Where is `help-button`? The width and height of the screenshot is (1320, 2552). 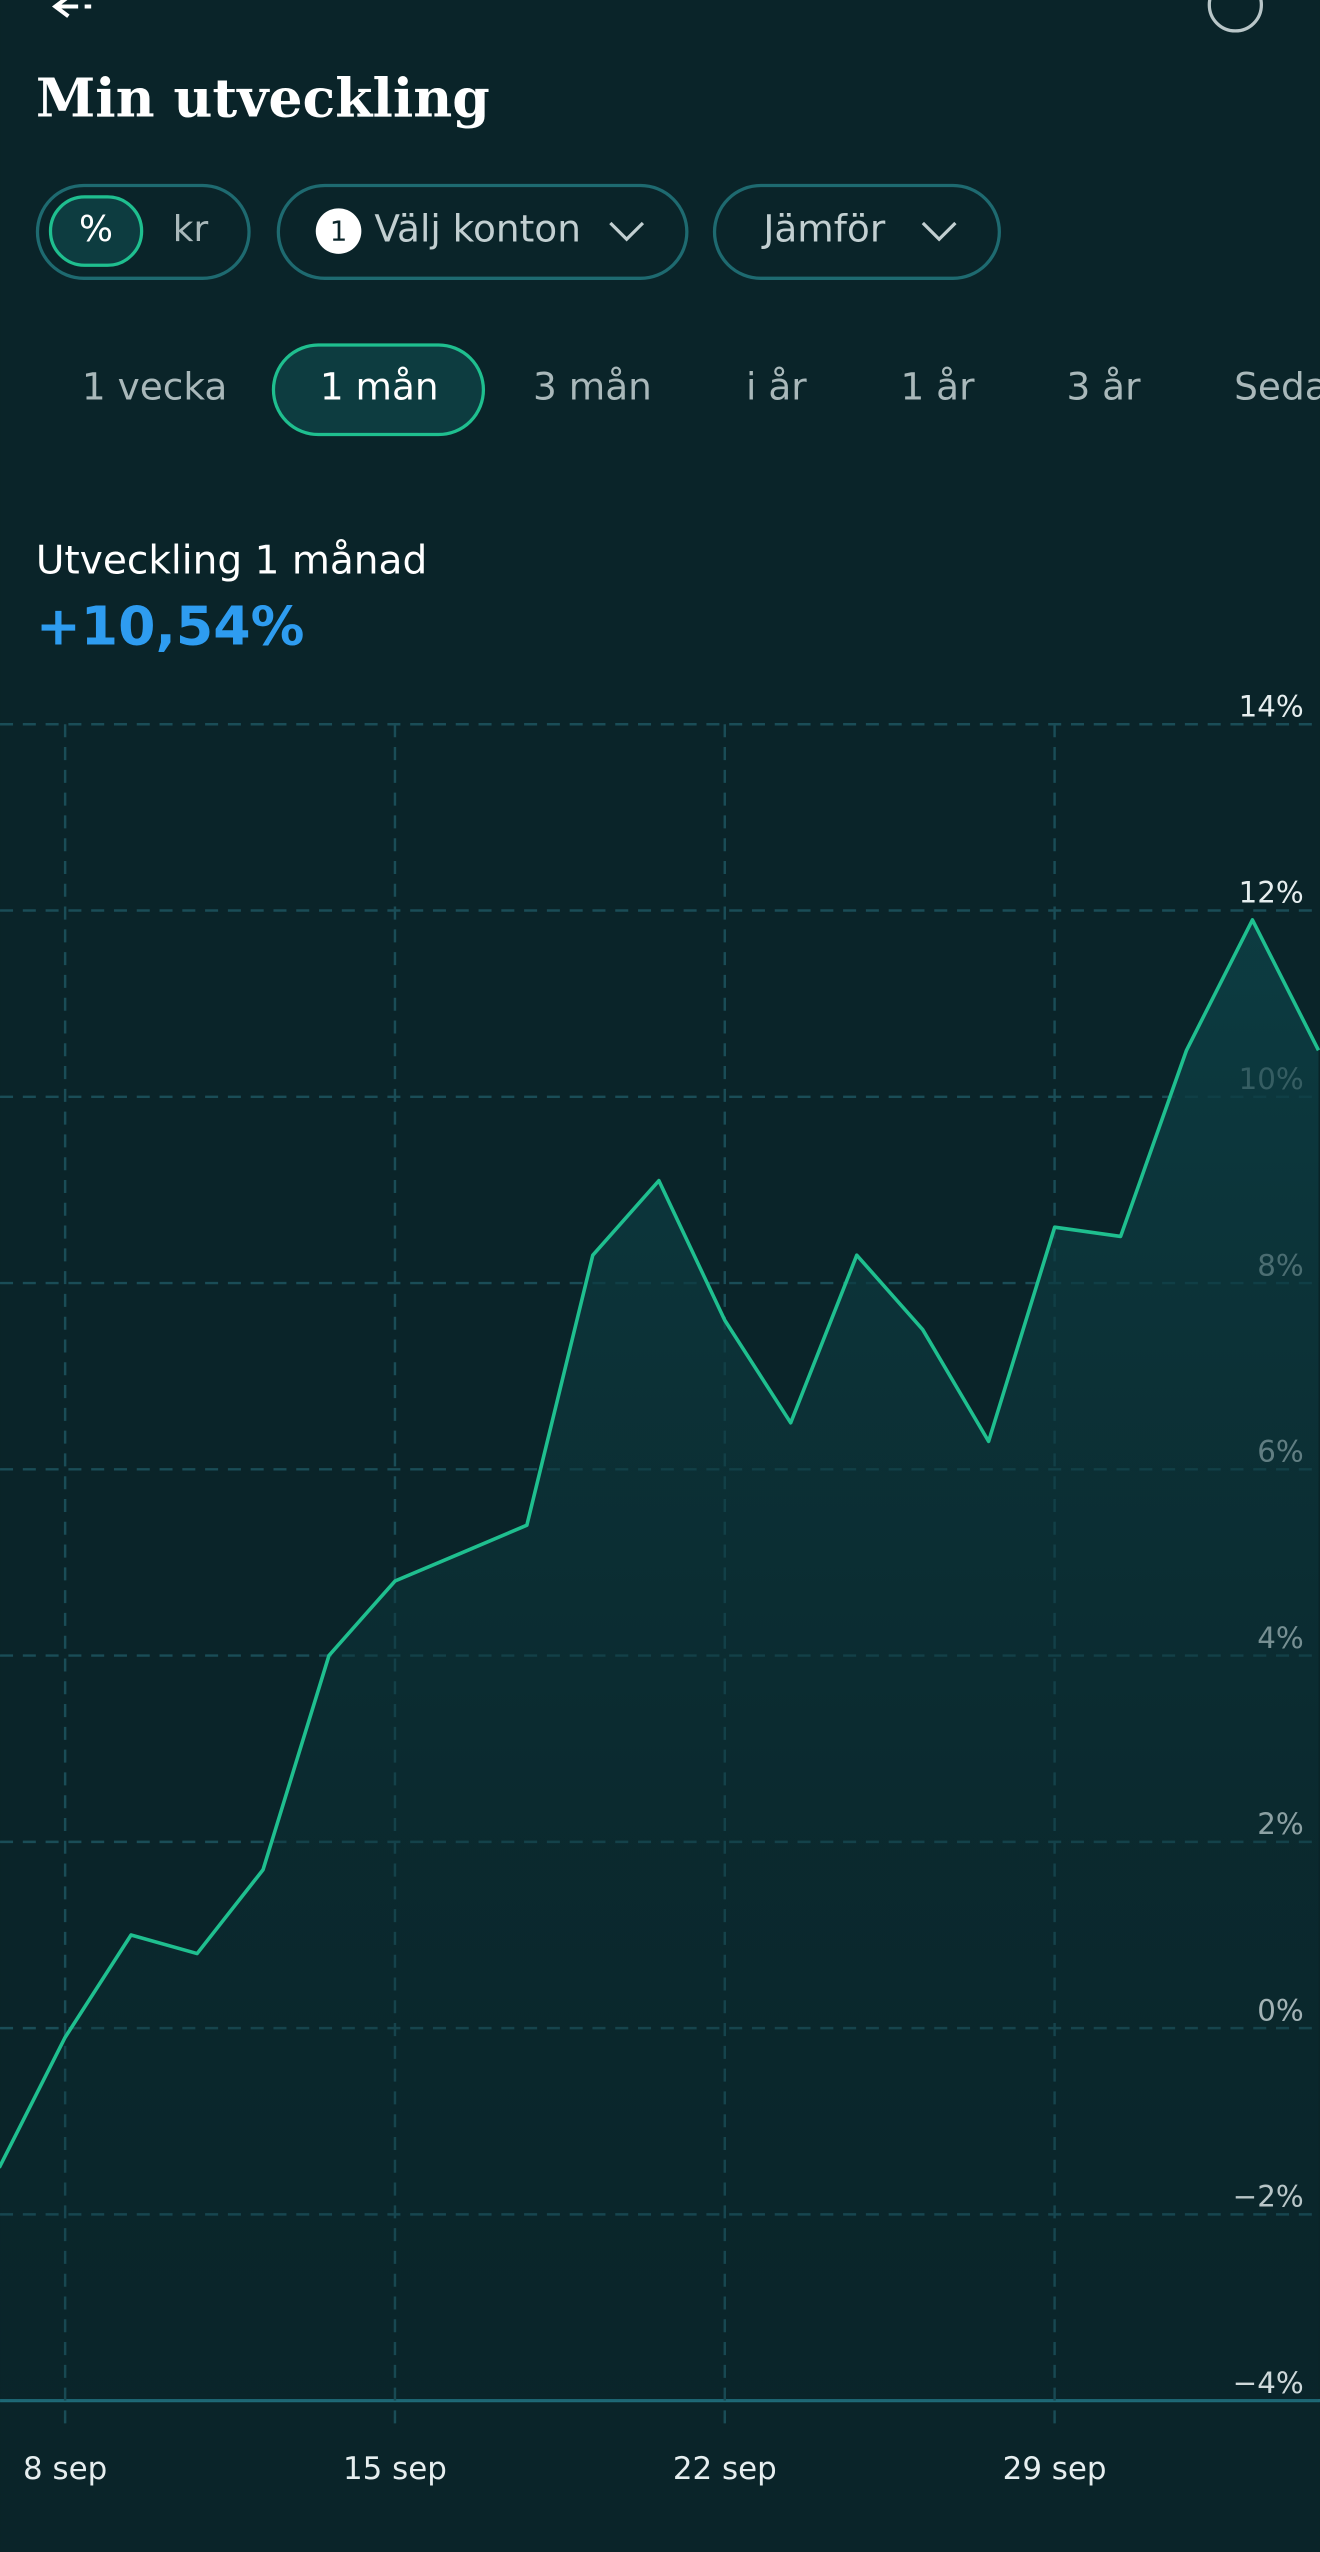
help-button is located at coordinates (1235, 16).